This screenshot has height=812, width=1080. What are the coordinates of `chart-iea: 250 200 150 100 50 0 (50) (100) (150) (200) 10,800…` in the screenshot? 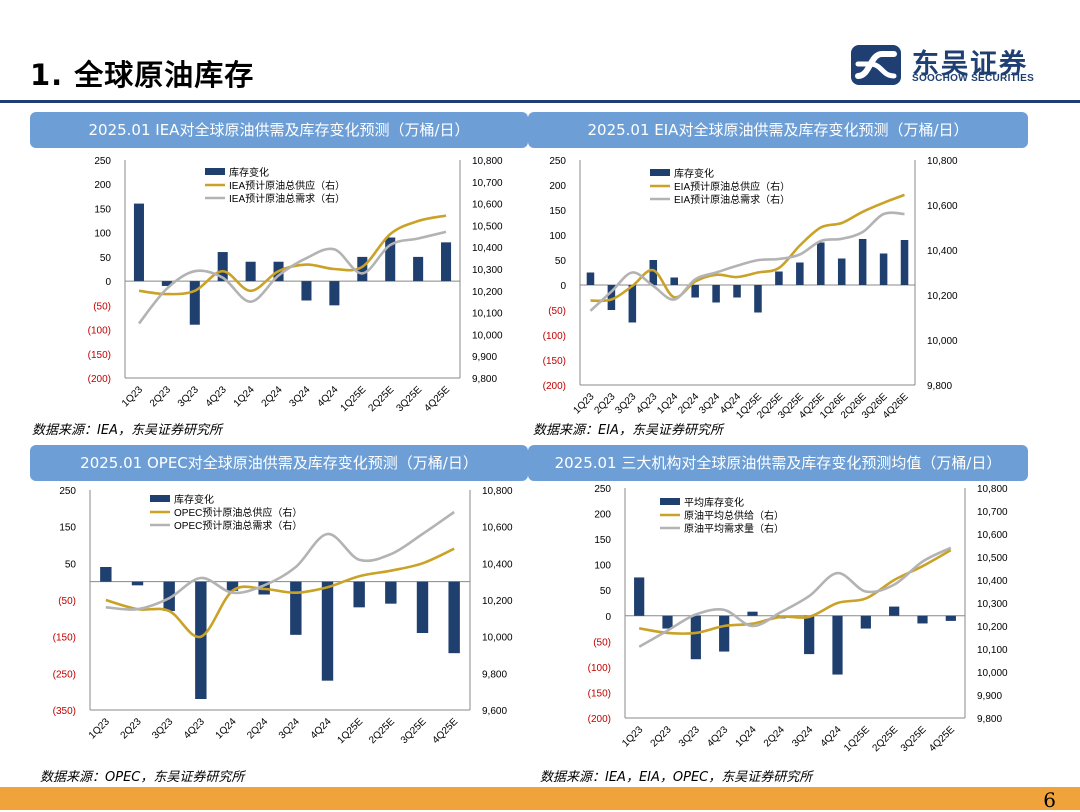 It's located at (295, 285).